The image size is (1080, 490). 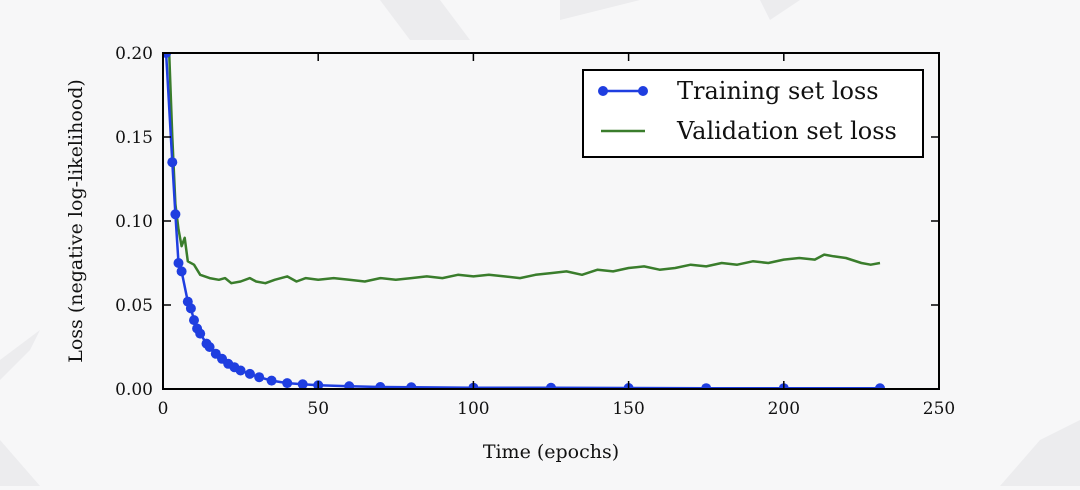 What do you see at coordinates (134, 222) in the screenshot?
I see `y-tick-label: 0.10` at bounding box center [134, 222].